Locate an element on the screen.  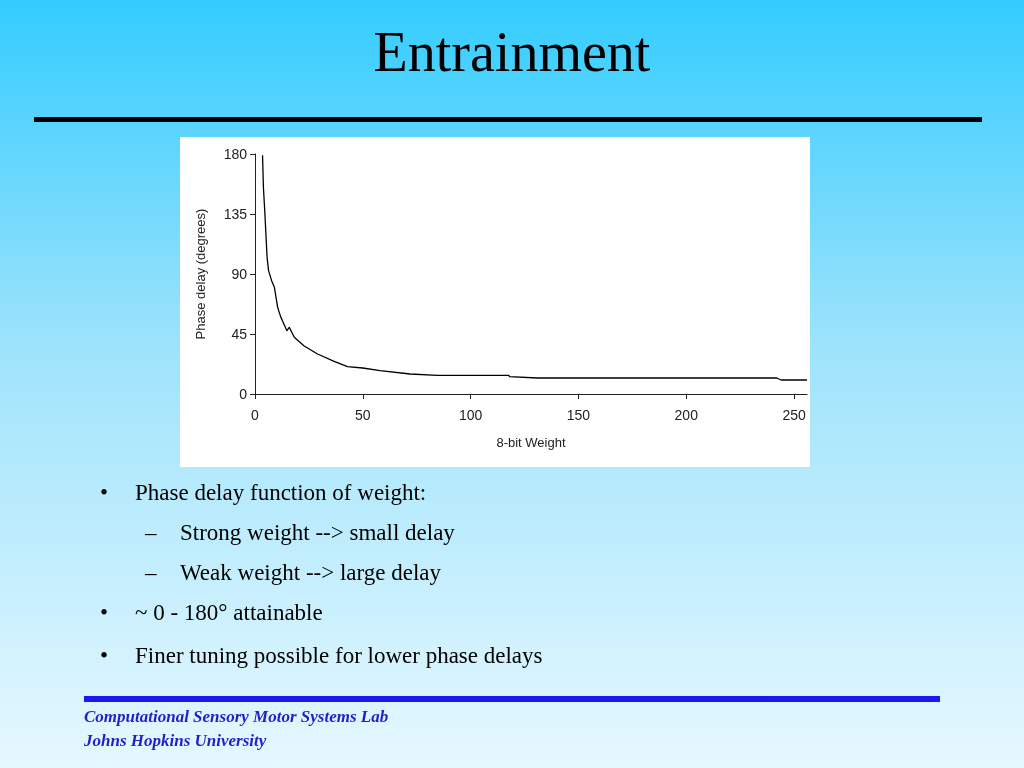
text: Computational Sensory Motor Systems Lab is located at coordinates (236, 716).